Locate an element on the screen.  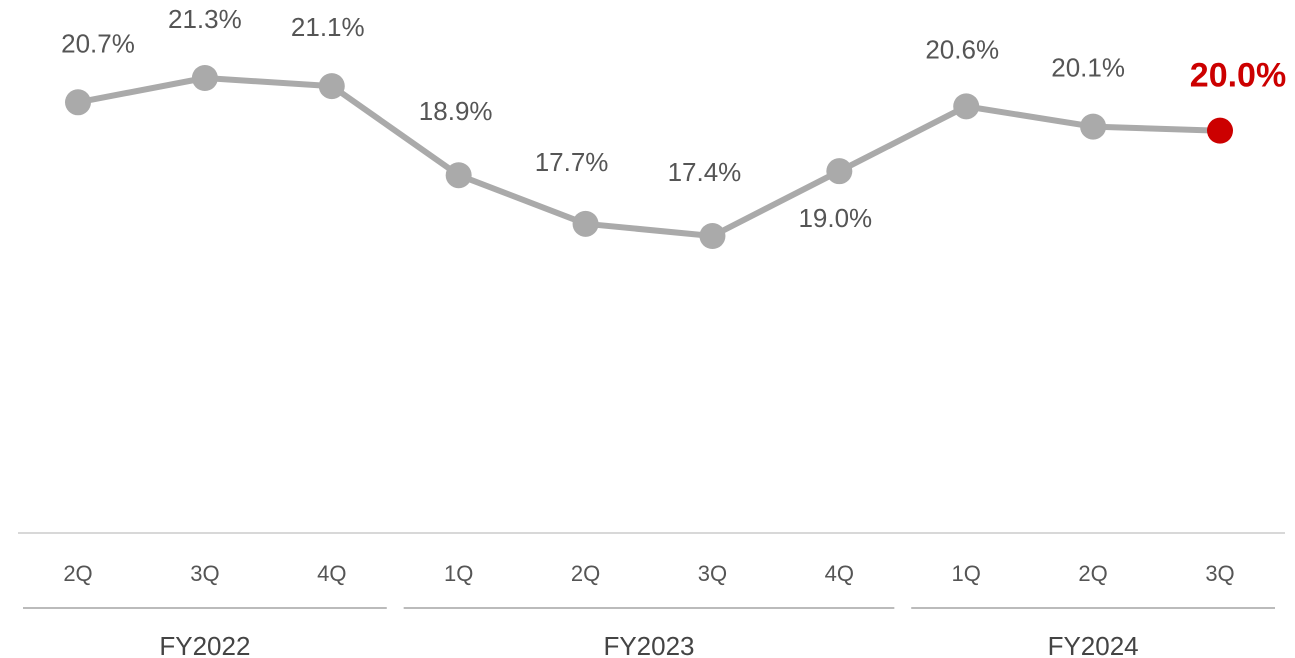
data-label: 20.7% is located at coordinates (98, 43).